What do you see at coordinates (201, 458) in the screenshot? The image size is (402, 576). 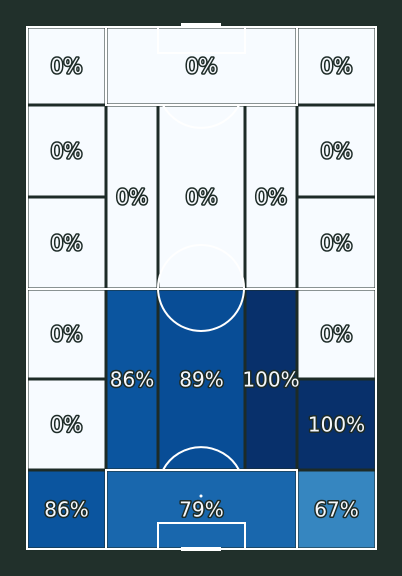 I see `bottom-penalty-arc` at bounding box center [201, 458].